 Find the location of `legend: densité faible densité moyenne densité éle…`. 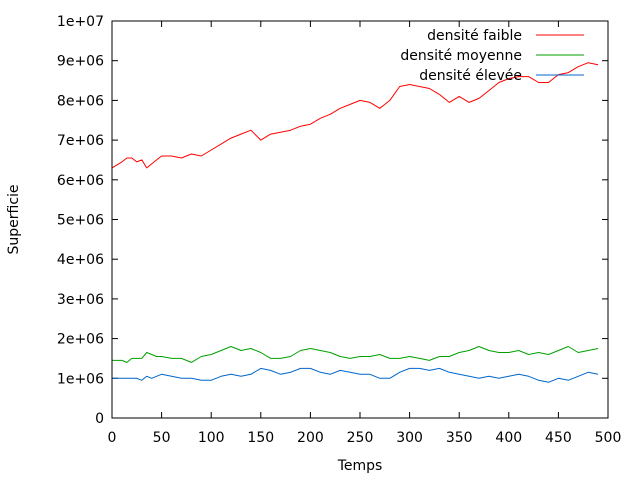

legend: densité faible densité moyenne densité éle… is located at coordinates (492, 56).